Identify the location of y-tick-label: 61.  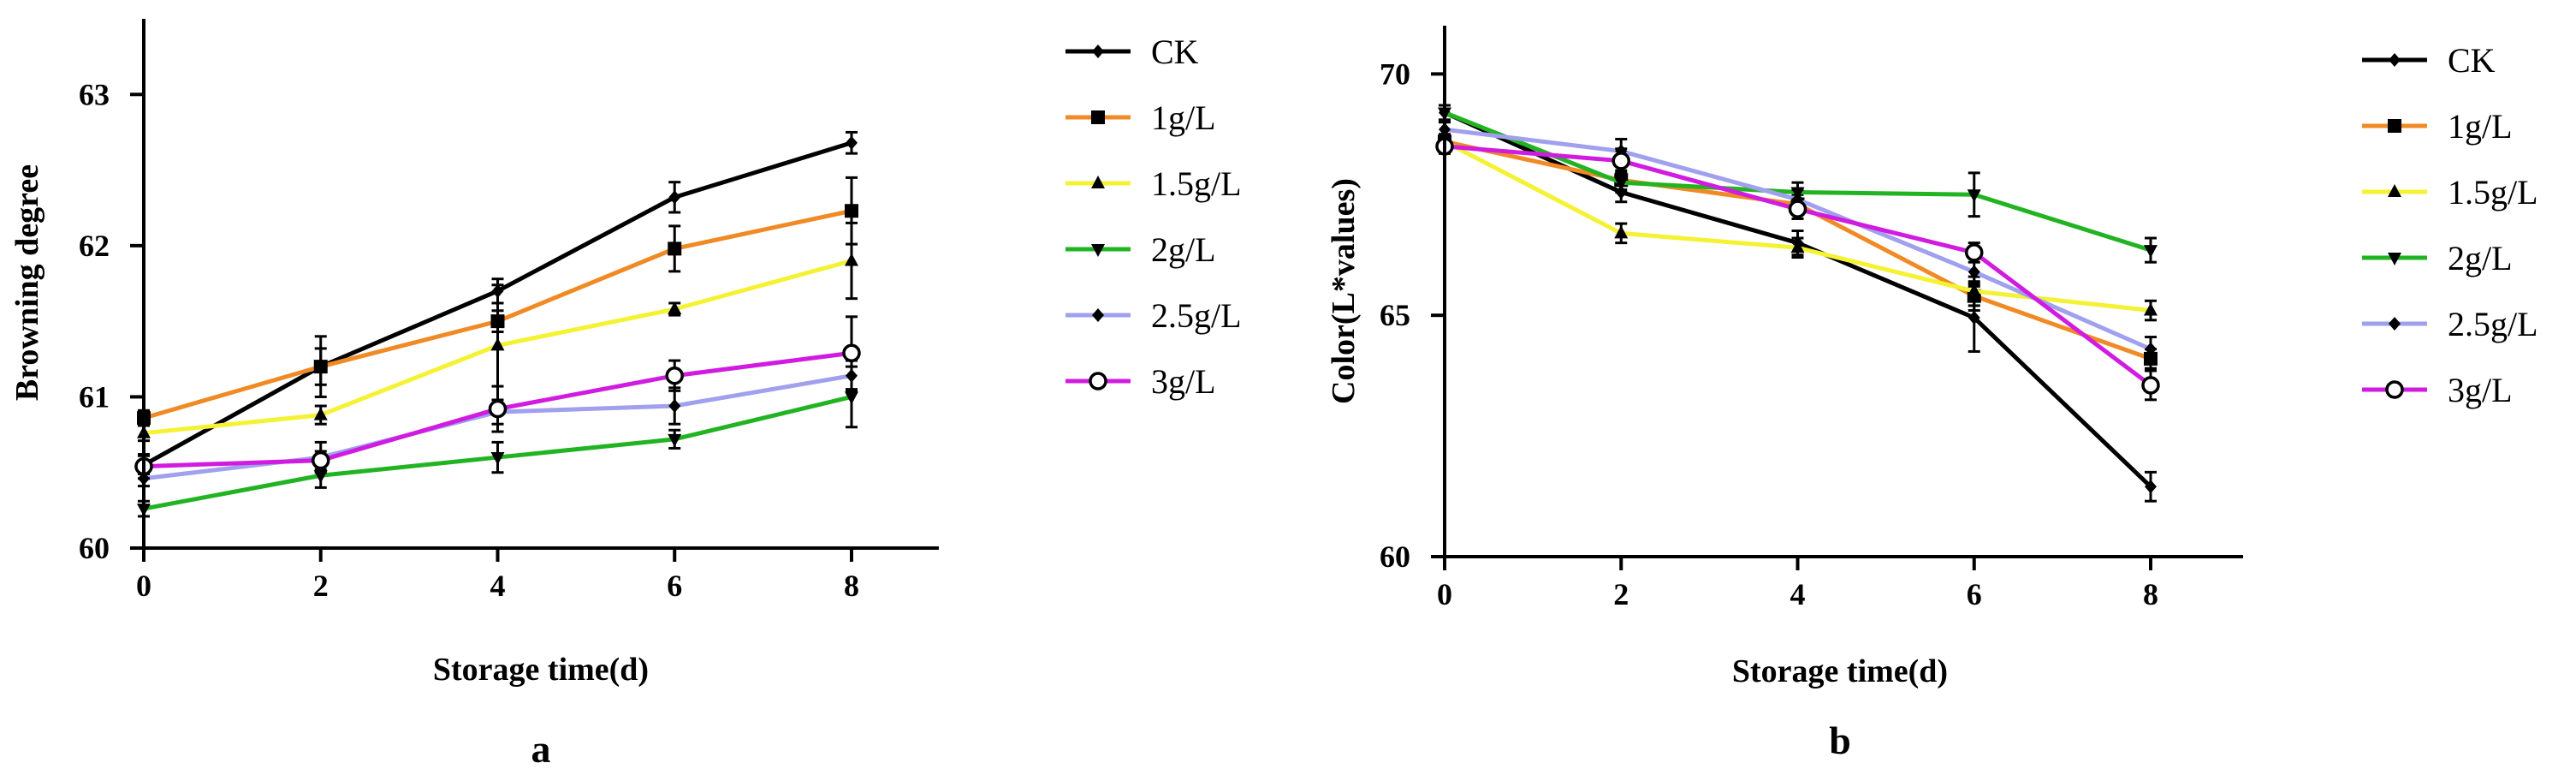
(94, 397).